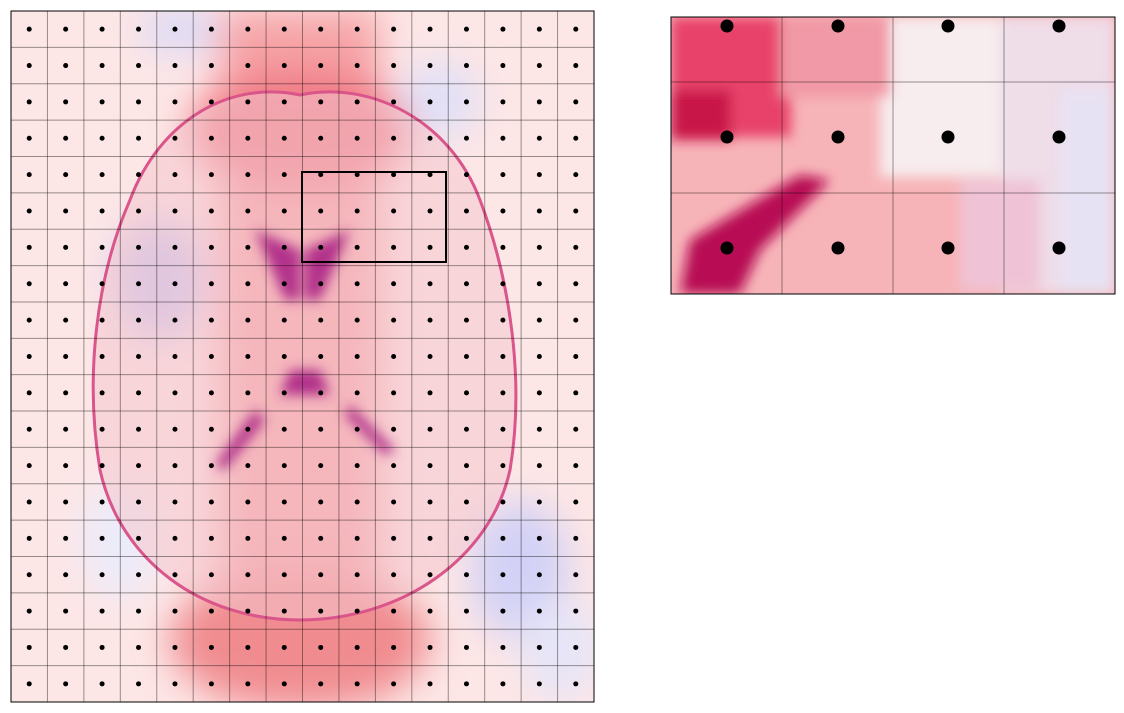 Image resolution: width=1124 pixels, height=713 pixels. What do you see at coordinates (305, 350) in the screenshot?
I see `ventricles` at bounding box center [305, 350].